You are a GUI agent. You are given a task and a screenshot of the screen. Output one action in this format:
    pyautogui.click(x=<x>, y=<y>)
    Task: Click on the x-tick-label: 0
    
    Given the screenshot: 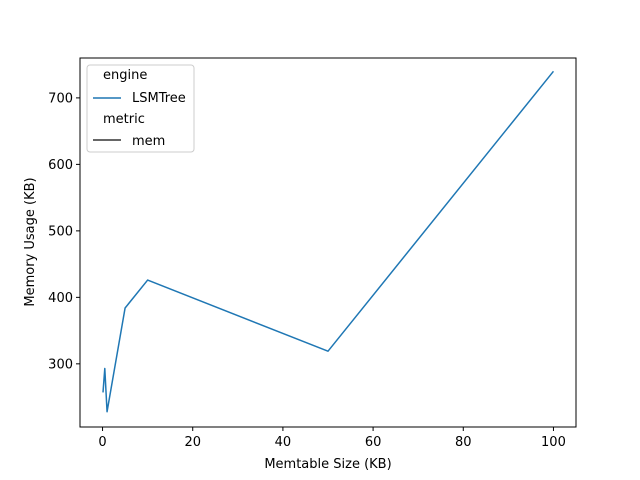 What is the action you would take?
    pyautogui.click(x=102, y=442)
    